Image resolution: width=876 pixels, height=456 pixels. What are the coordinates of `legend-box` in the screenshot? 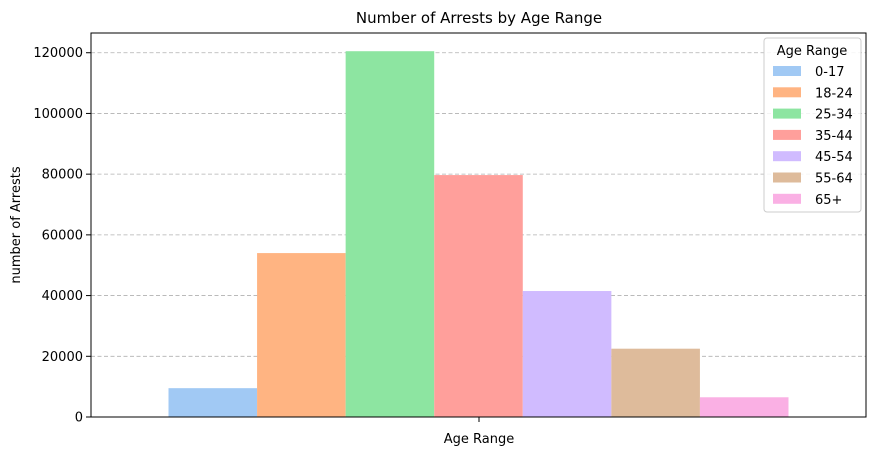 It's located at (812, 125).